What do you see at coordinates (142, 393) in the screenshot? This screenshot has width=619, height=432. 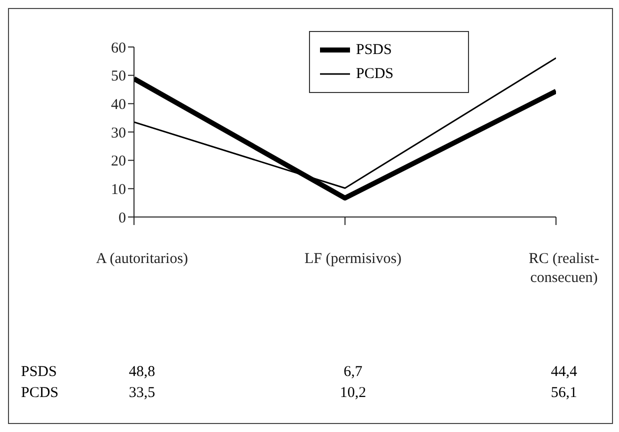 I see `data-label: 33,5` at bounding box center [142, 393].